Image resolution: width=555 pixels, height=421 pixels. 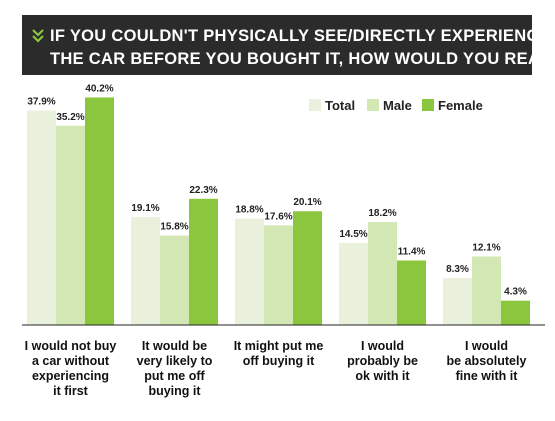 I want to click on value-label-total-0: 37.9%, so click(x=41, y=101).